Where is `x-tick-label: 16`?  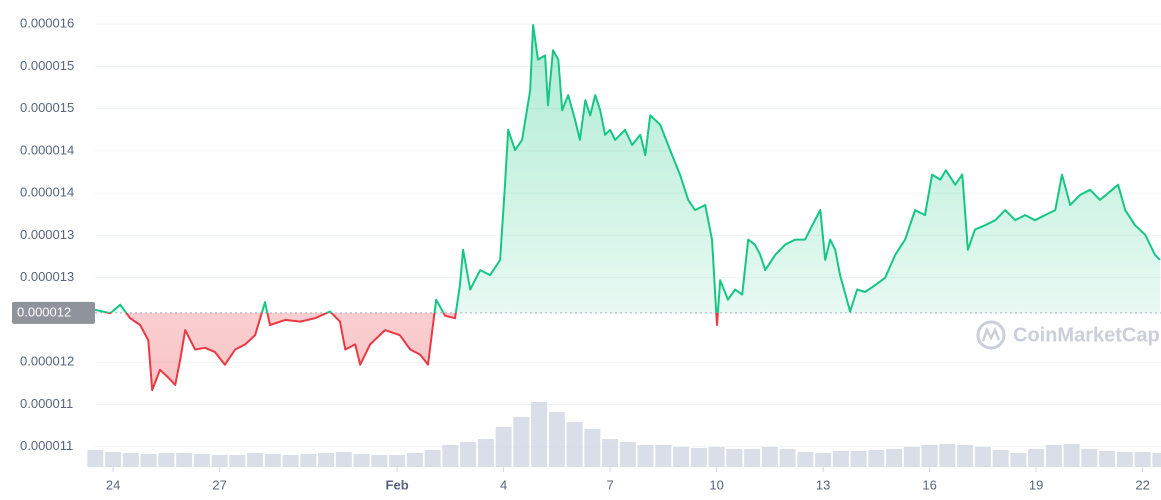 x-tick-label: 16 is located at coordinates (929, 484).